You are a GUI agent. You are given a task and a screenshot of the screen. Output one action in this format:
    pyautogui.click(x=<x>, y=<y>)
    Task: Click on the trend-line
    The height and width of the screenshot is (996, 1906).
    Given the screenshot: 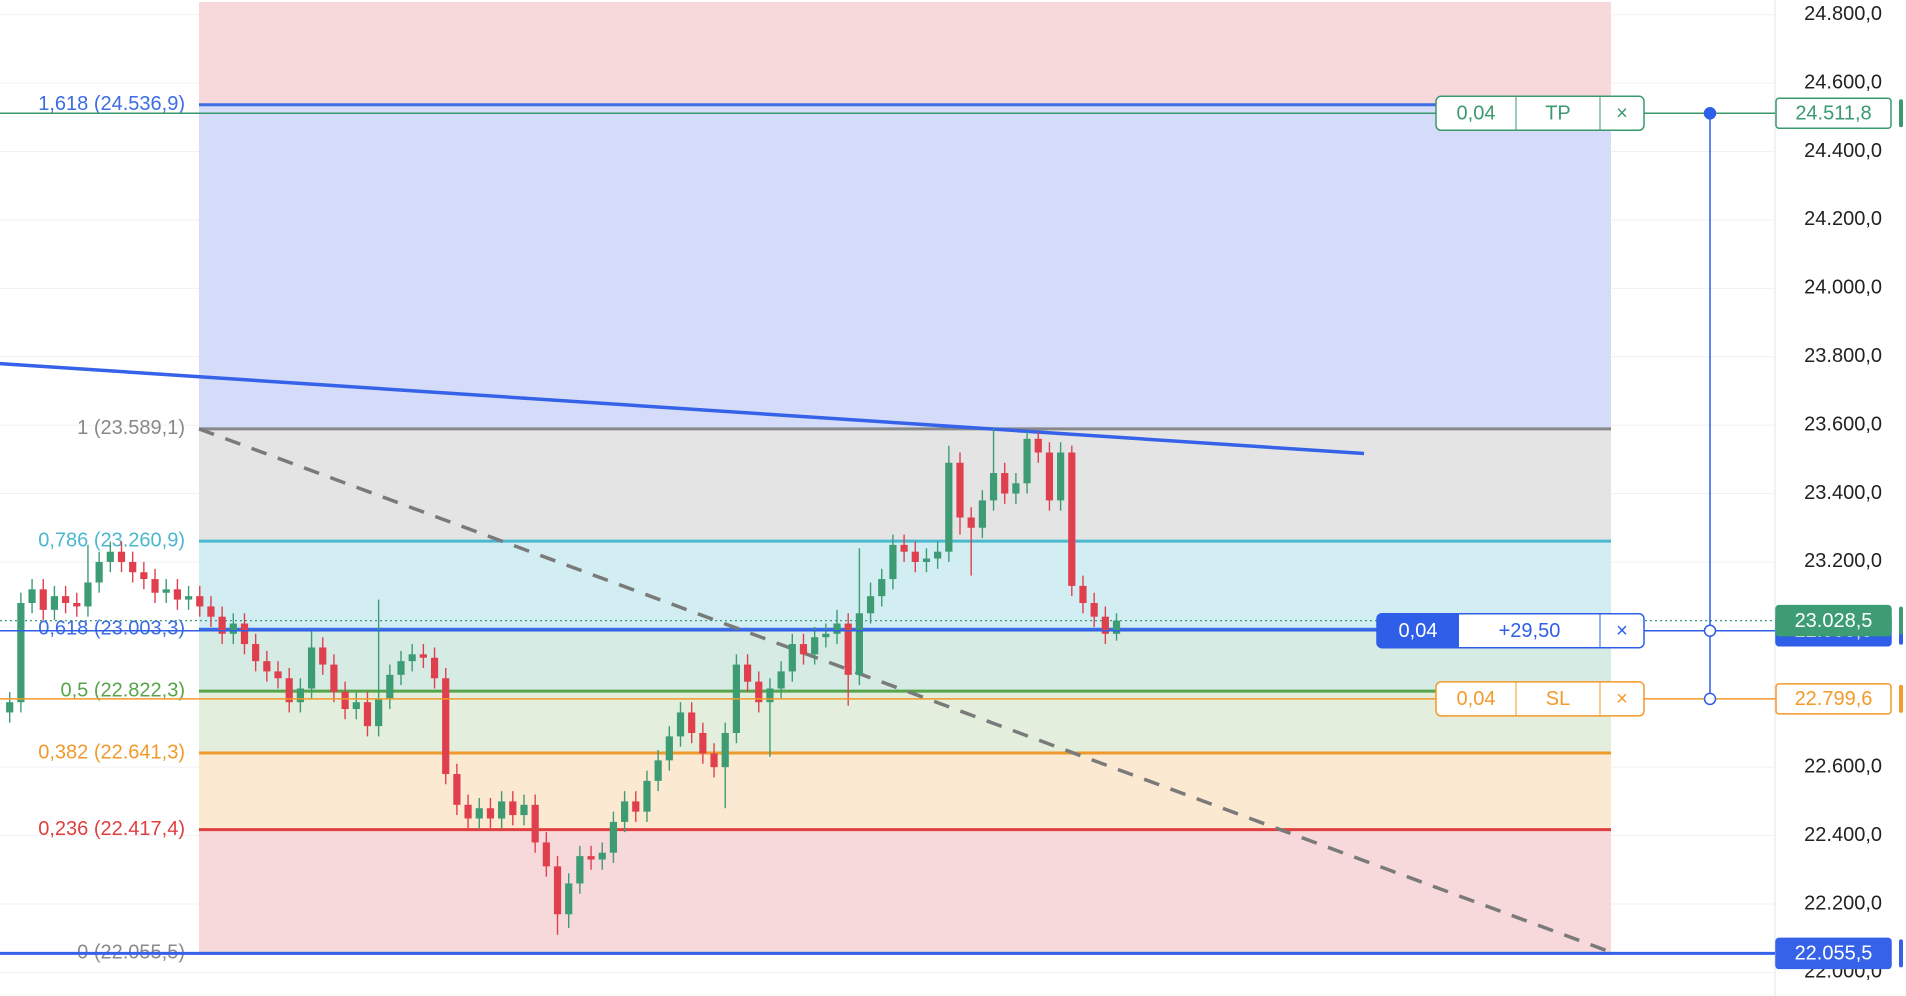 What is the action you would take?
    pyautogui.click(x=682, y=408)
    